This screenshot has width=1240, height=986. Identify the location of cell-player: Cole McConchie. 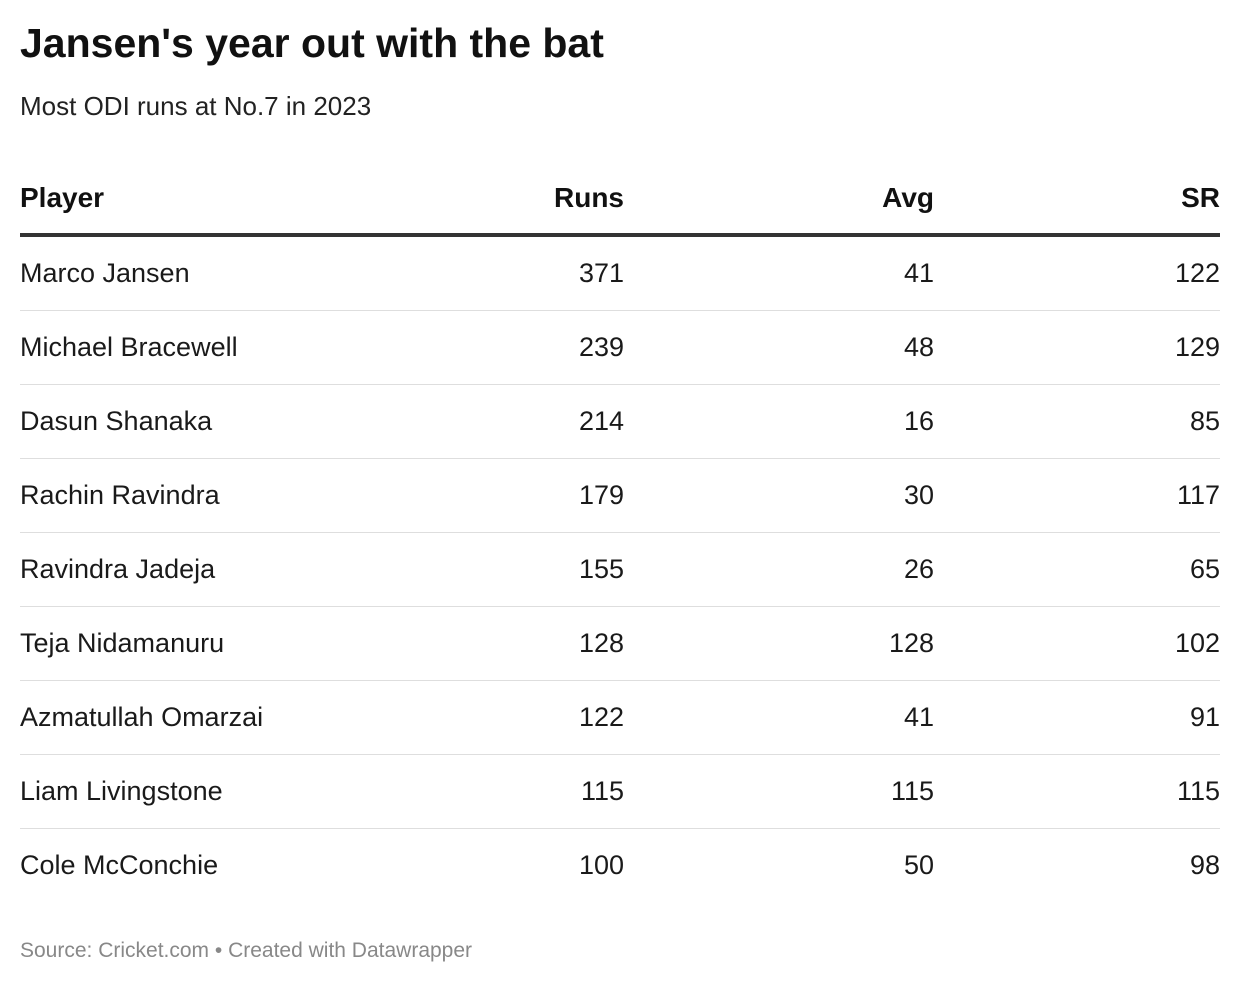
(119, 865).